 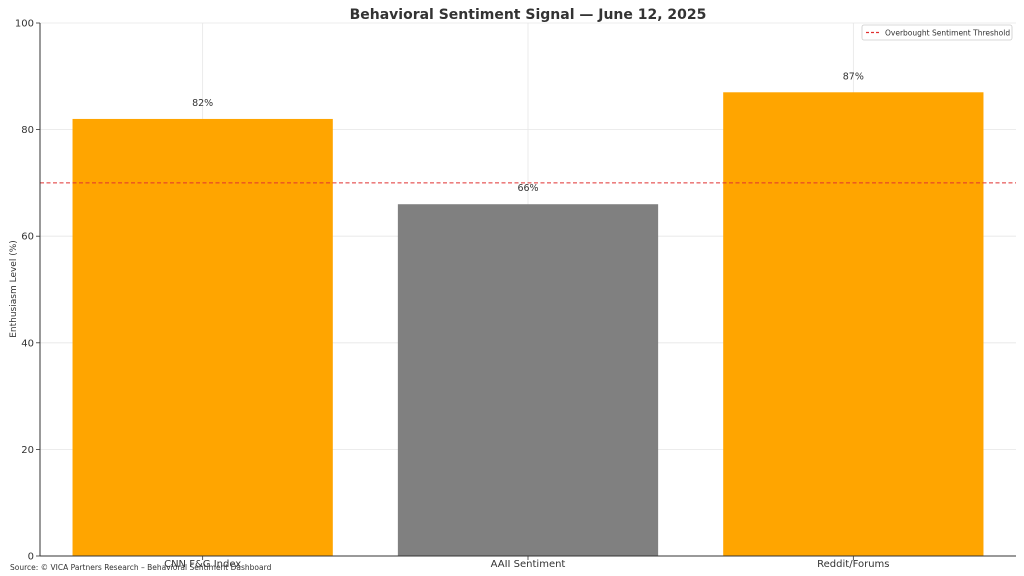 I want to click on legend-label-threshold: Overbought Sentiment Threshold, so click(x=947, y=33).